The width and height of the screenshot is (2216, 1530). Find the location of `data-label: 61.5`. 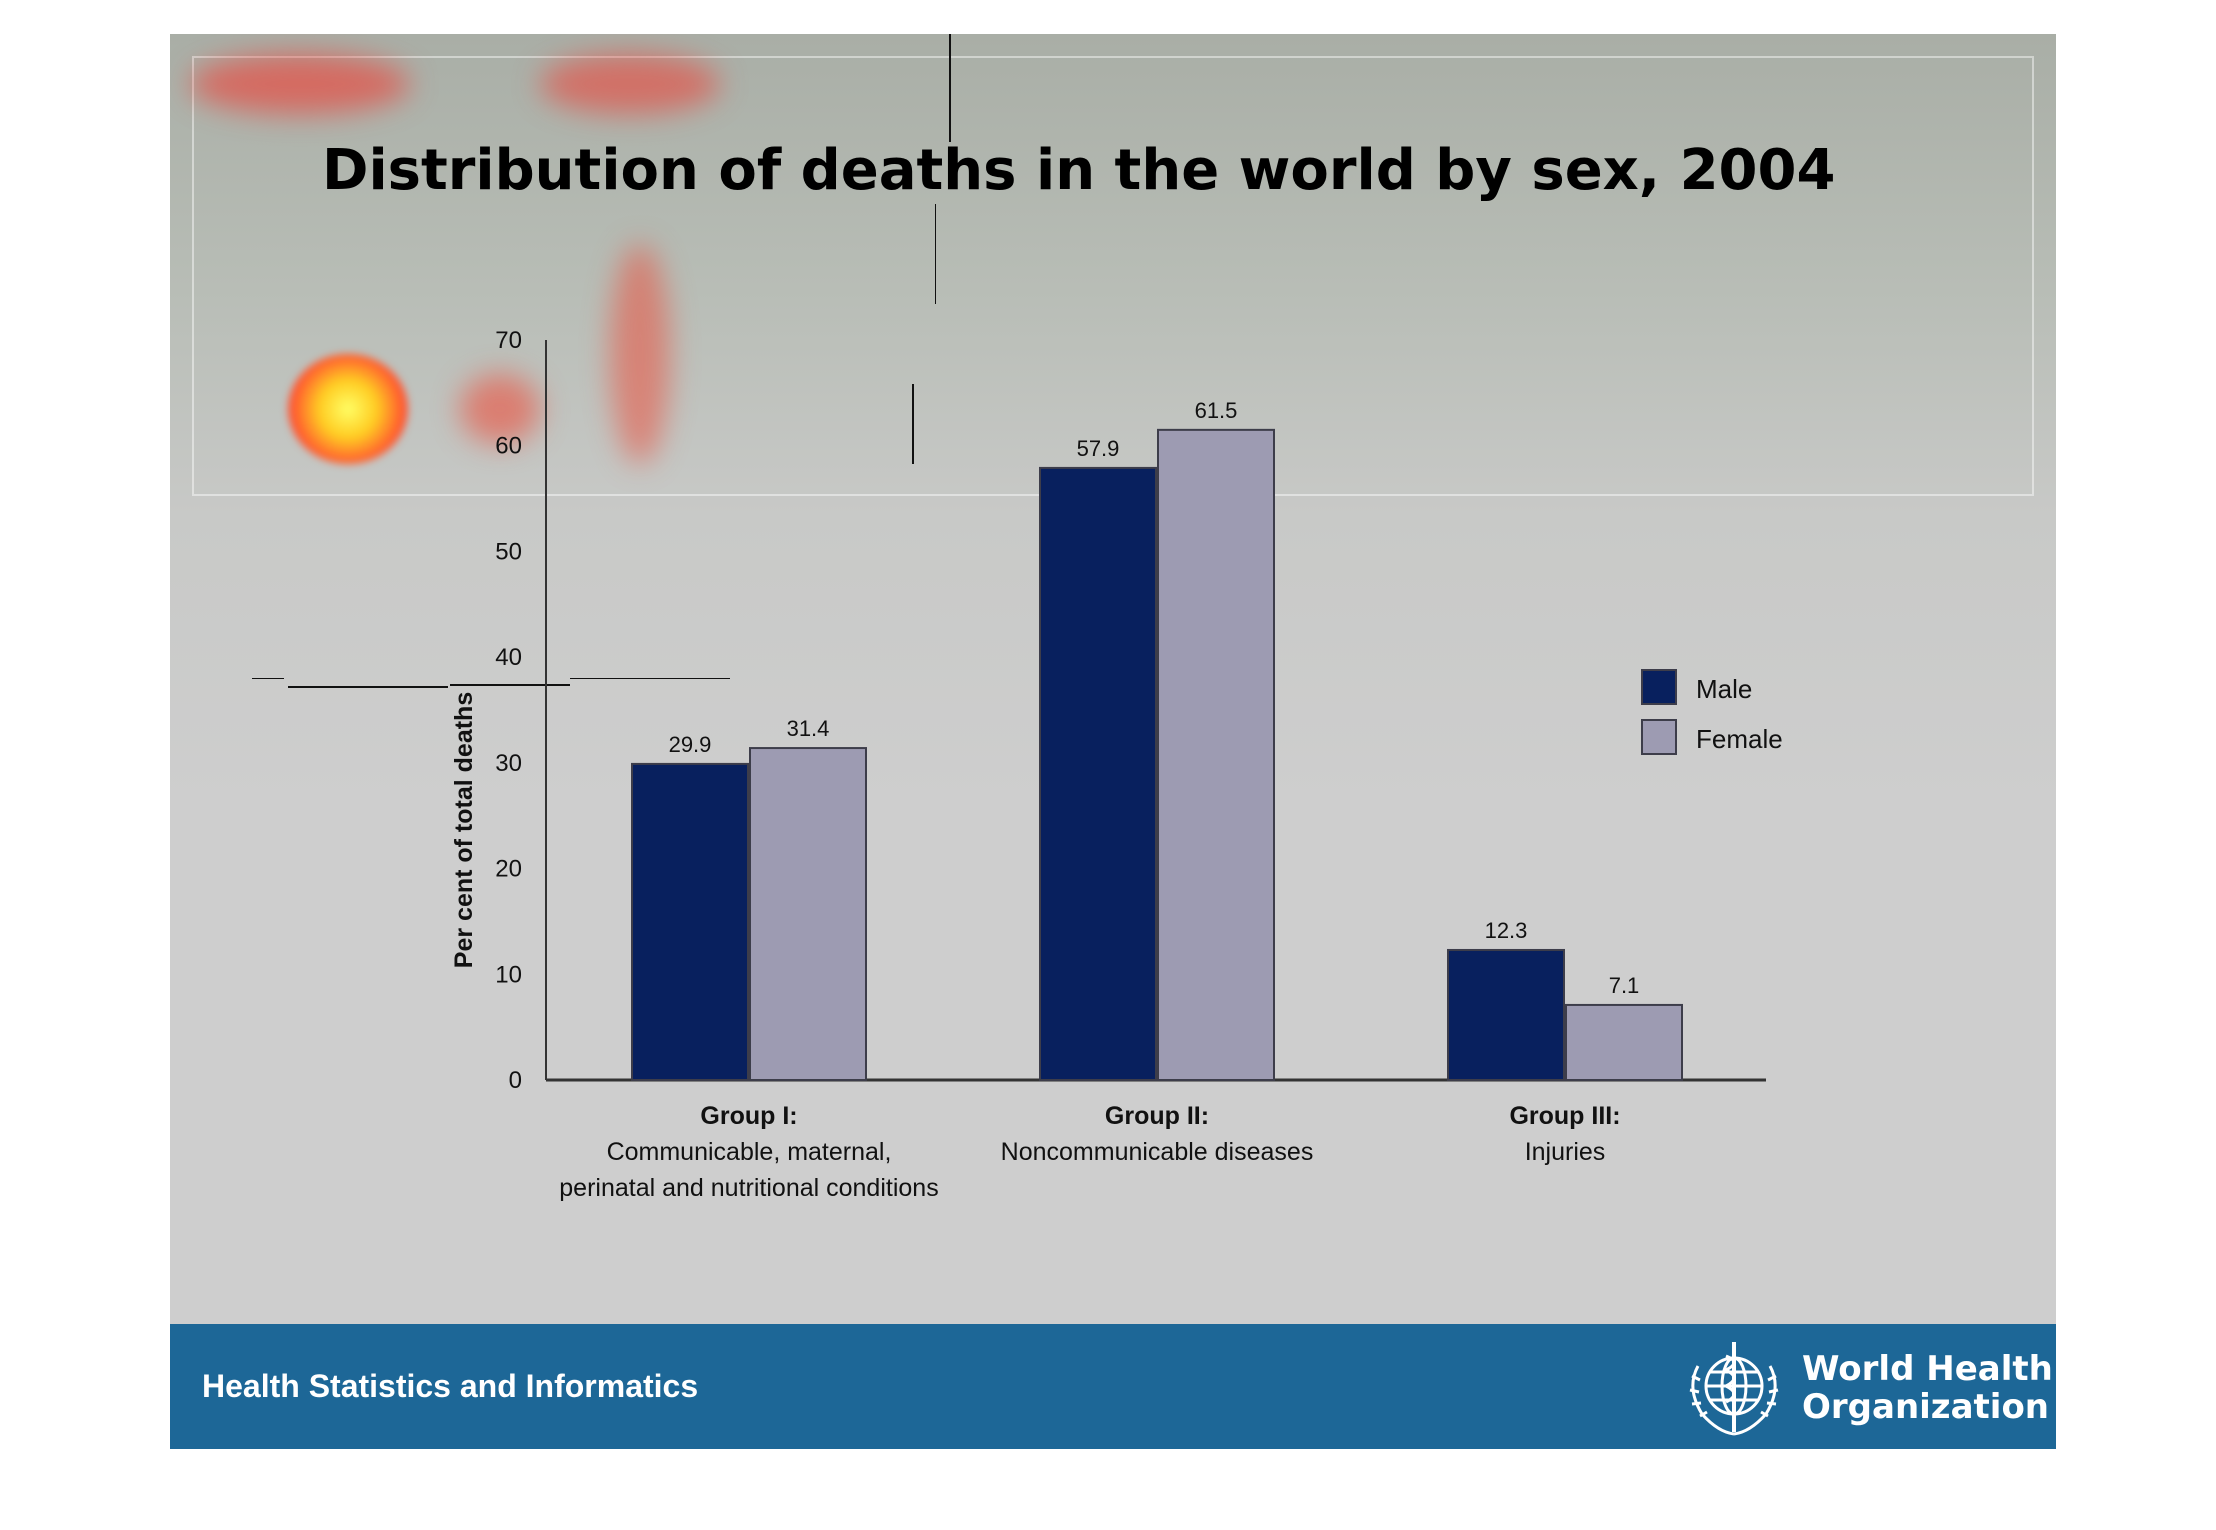

data-label: 61.5 is located at coordinates (1216, 410).